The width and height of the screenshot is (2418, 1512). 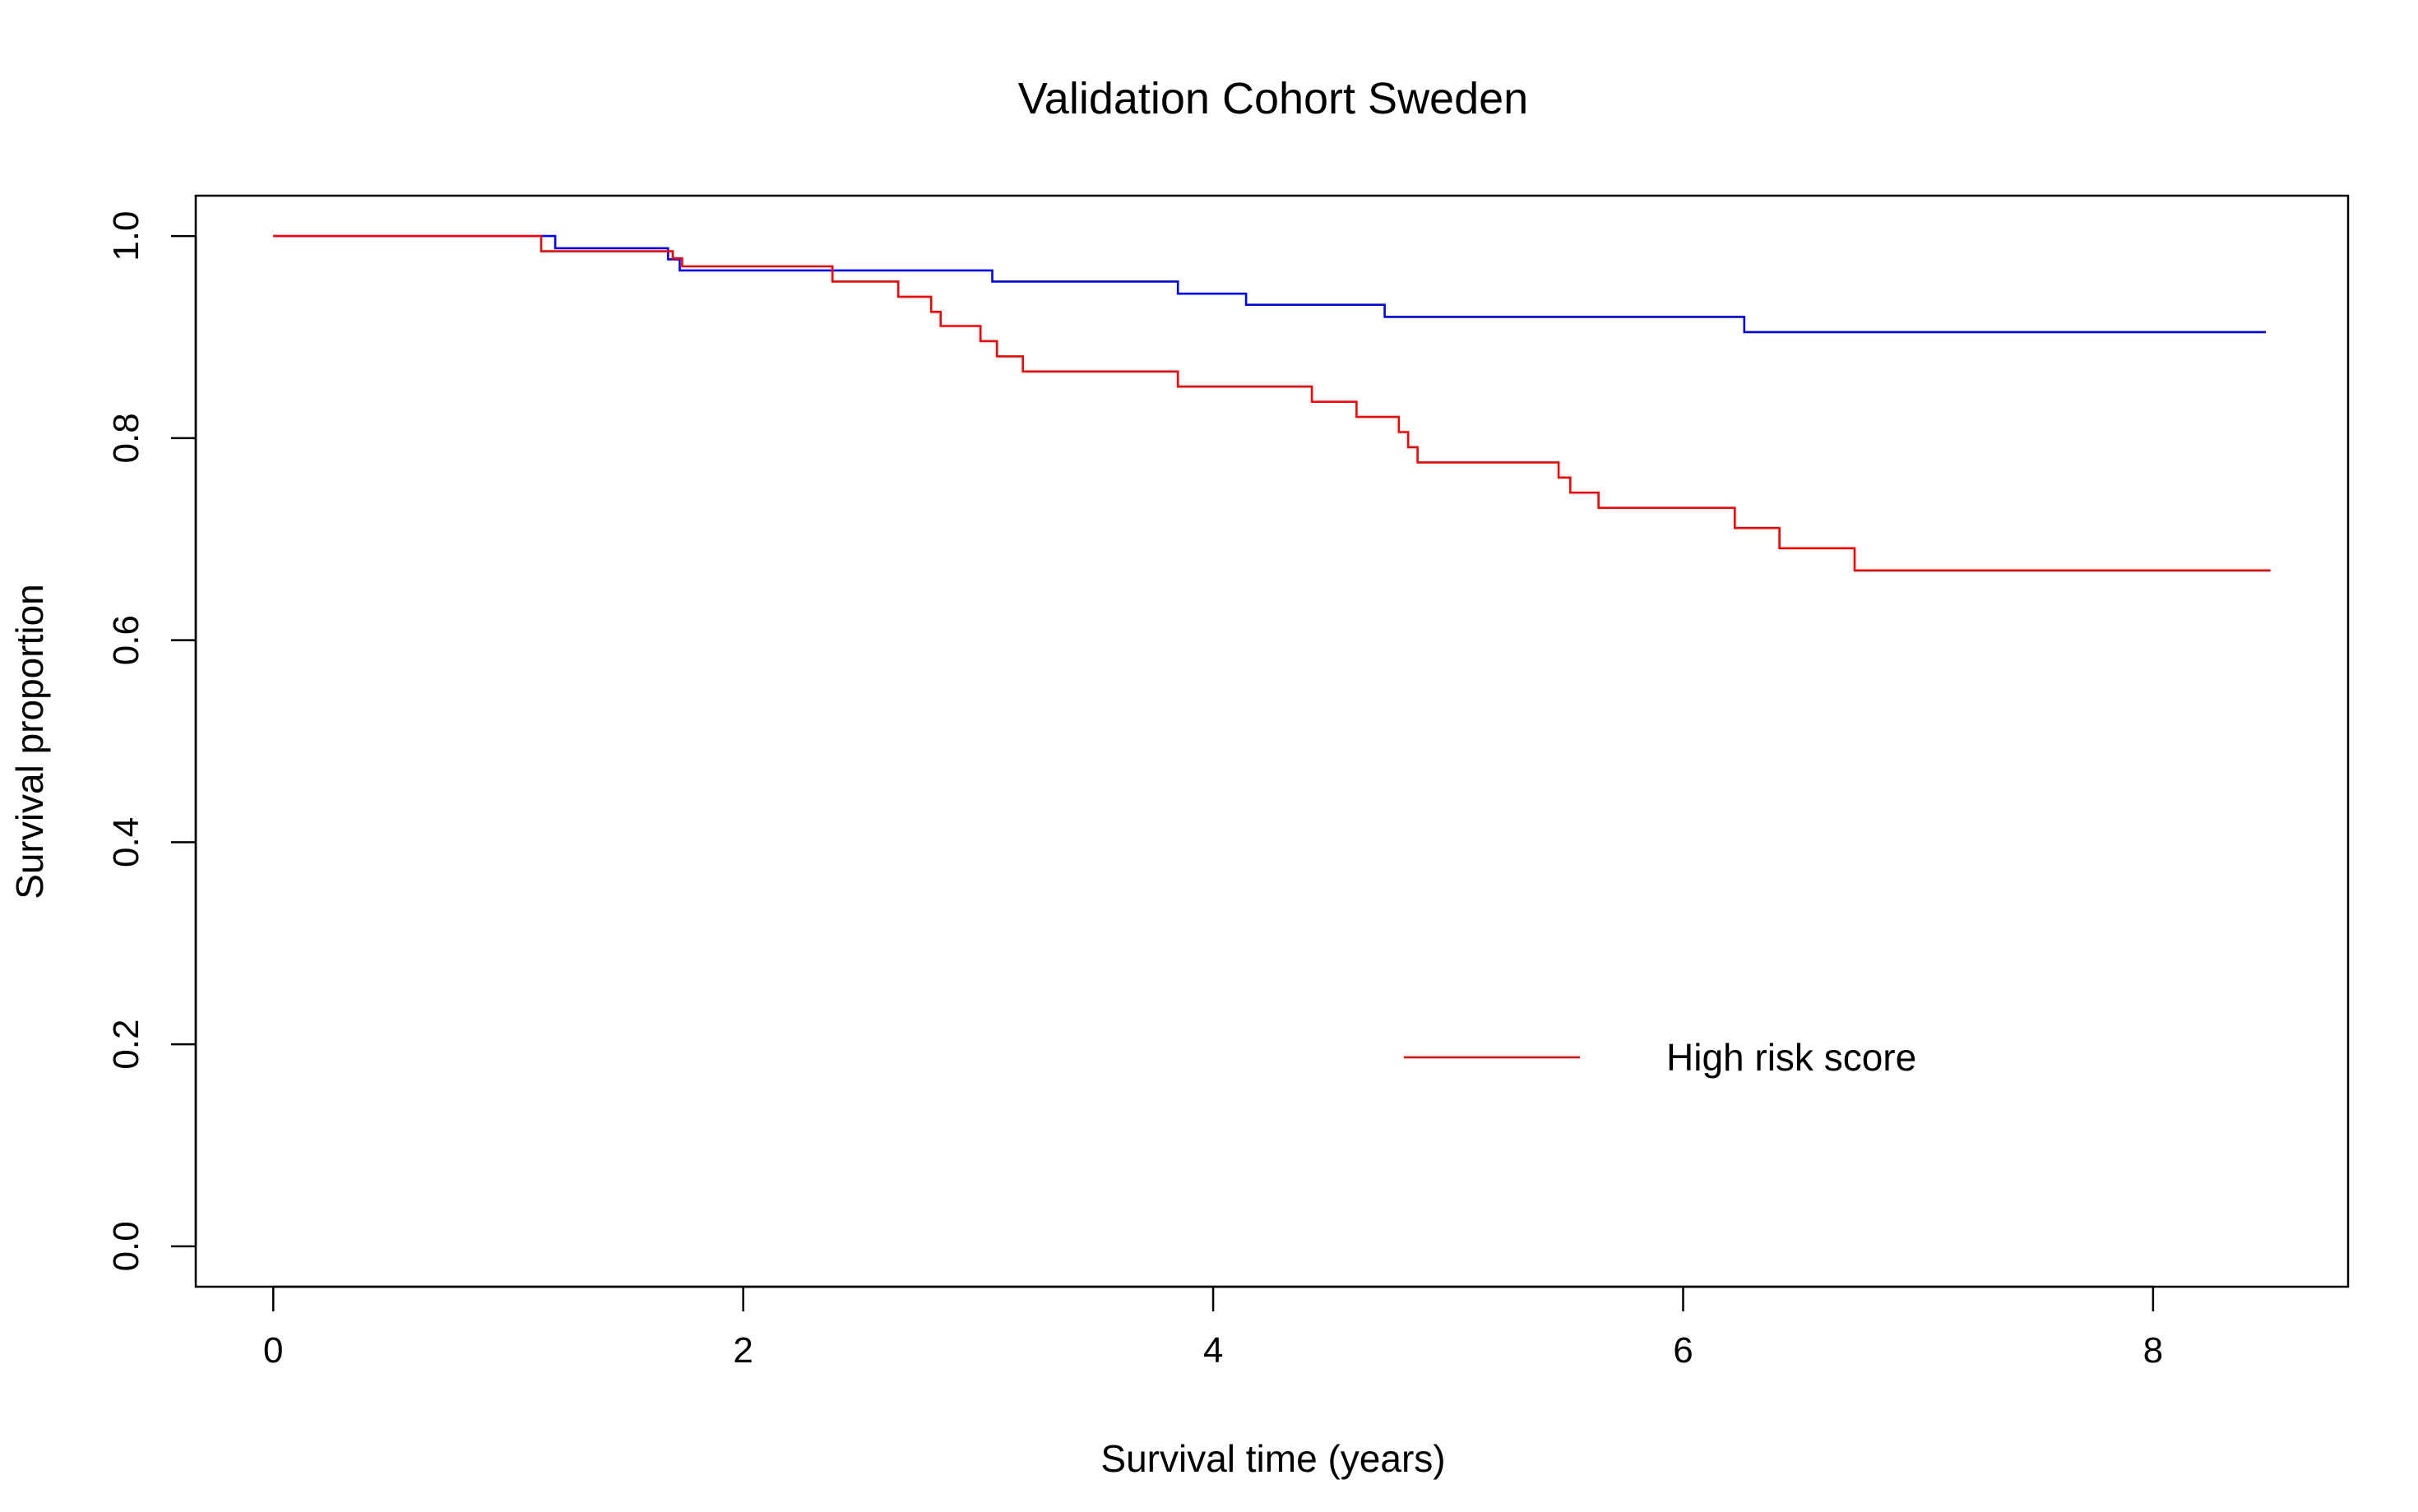 What do you see at coordinates (1660, 1057) in the screenshot?
I see `legend: High risk score` at bounding box center [1660, 1057].